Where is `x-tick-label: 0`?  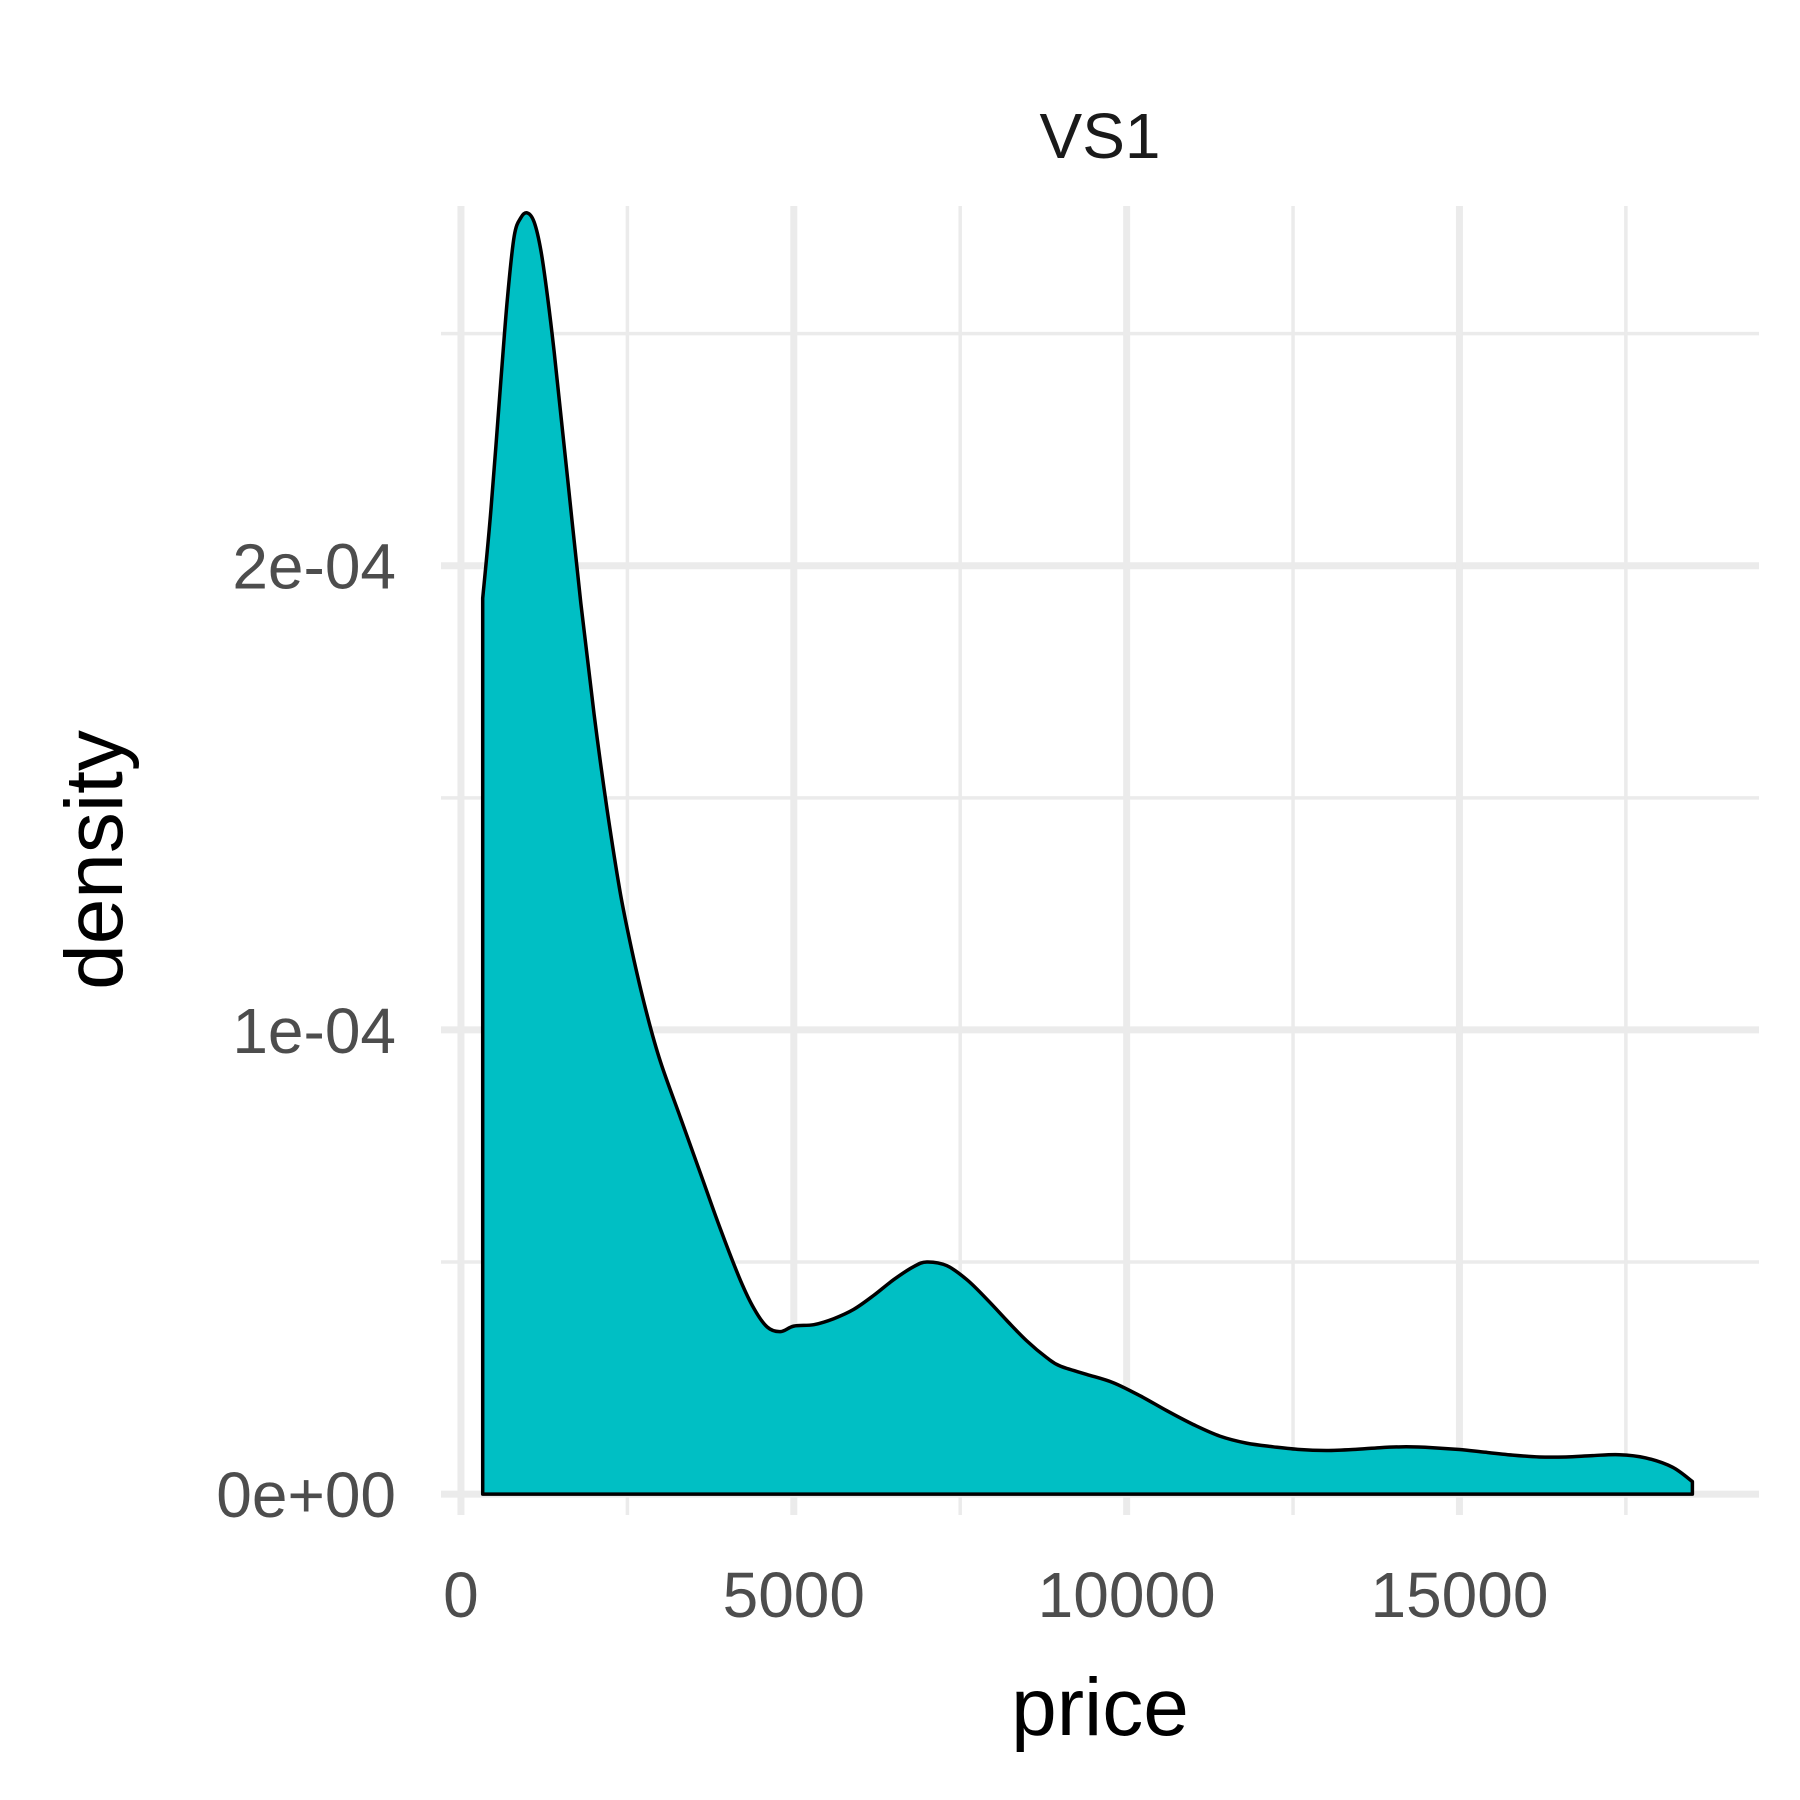 x-tick-label: 0 is located at coordinates (461, 1595).